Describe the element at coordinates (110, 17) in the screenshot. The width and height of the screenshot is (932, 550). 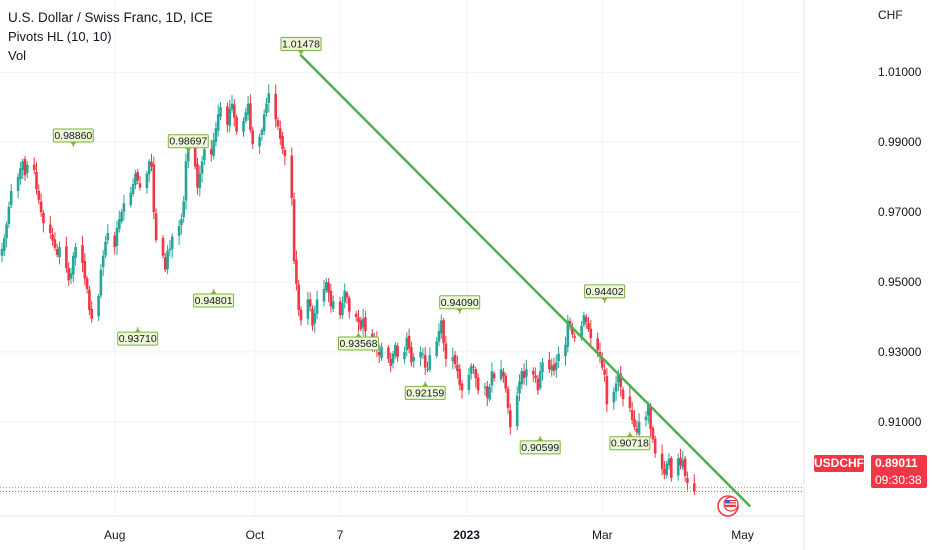
I see `symbol-title: U.S. Dollar / Swiss Franc, 1D, ICE` at that location.